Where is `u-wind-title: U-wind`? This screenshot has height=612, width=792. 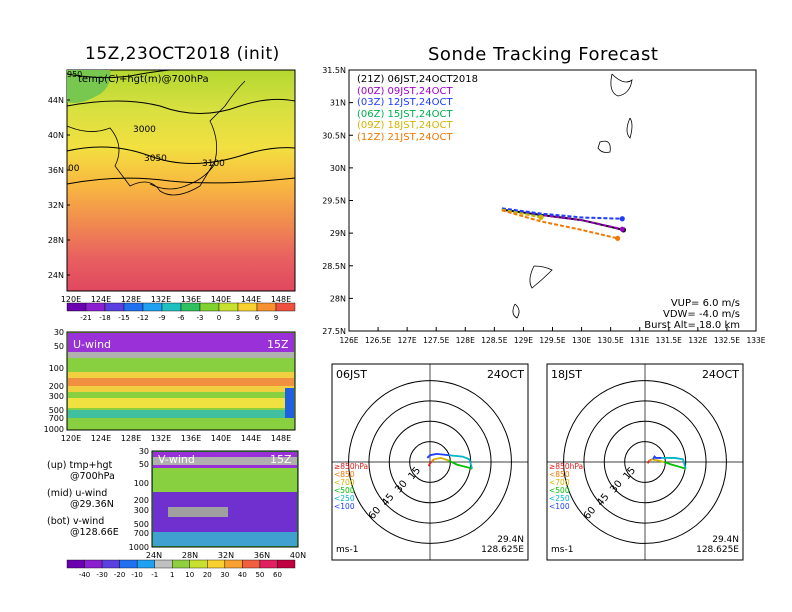 u-wind-title: U-wind is located at coordinates (92, 344).